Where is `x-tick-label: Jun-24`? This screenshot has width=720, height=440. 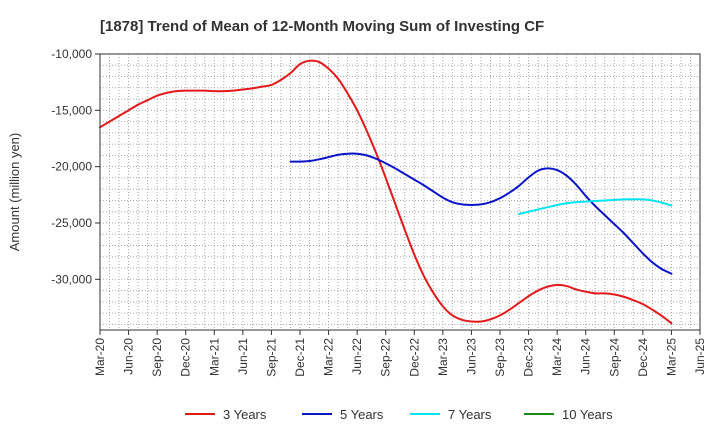 x-tick-label: Jun-24 is located at coordinates (586, 356).